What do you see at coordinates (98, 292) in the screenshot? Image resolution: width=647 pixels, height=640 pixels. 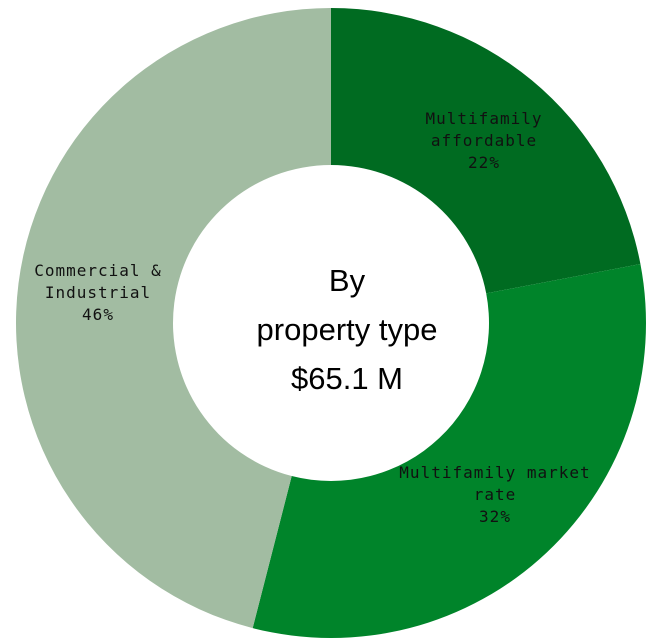 I see `slice-category-label: Industrial` at bounding box center [98, 292].